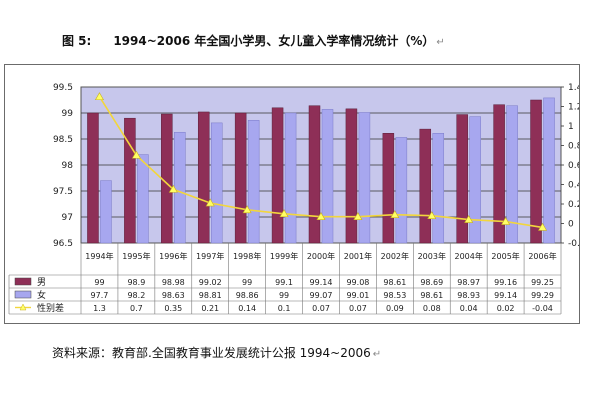 The image size is (600, 400). What do you see at coordinates (284, 308) in the screenshot?
I see `table-cell: 0.1` at bounding box center [284, 308].